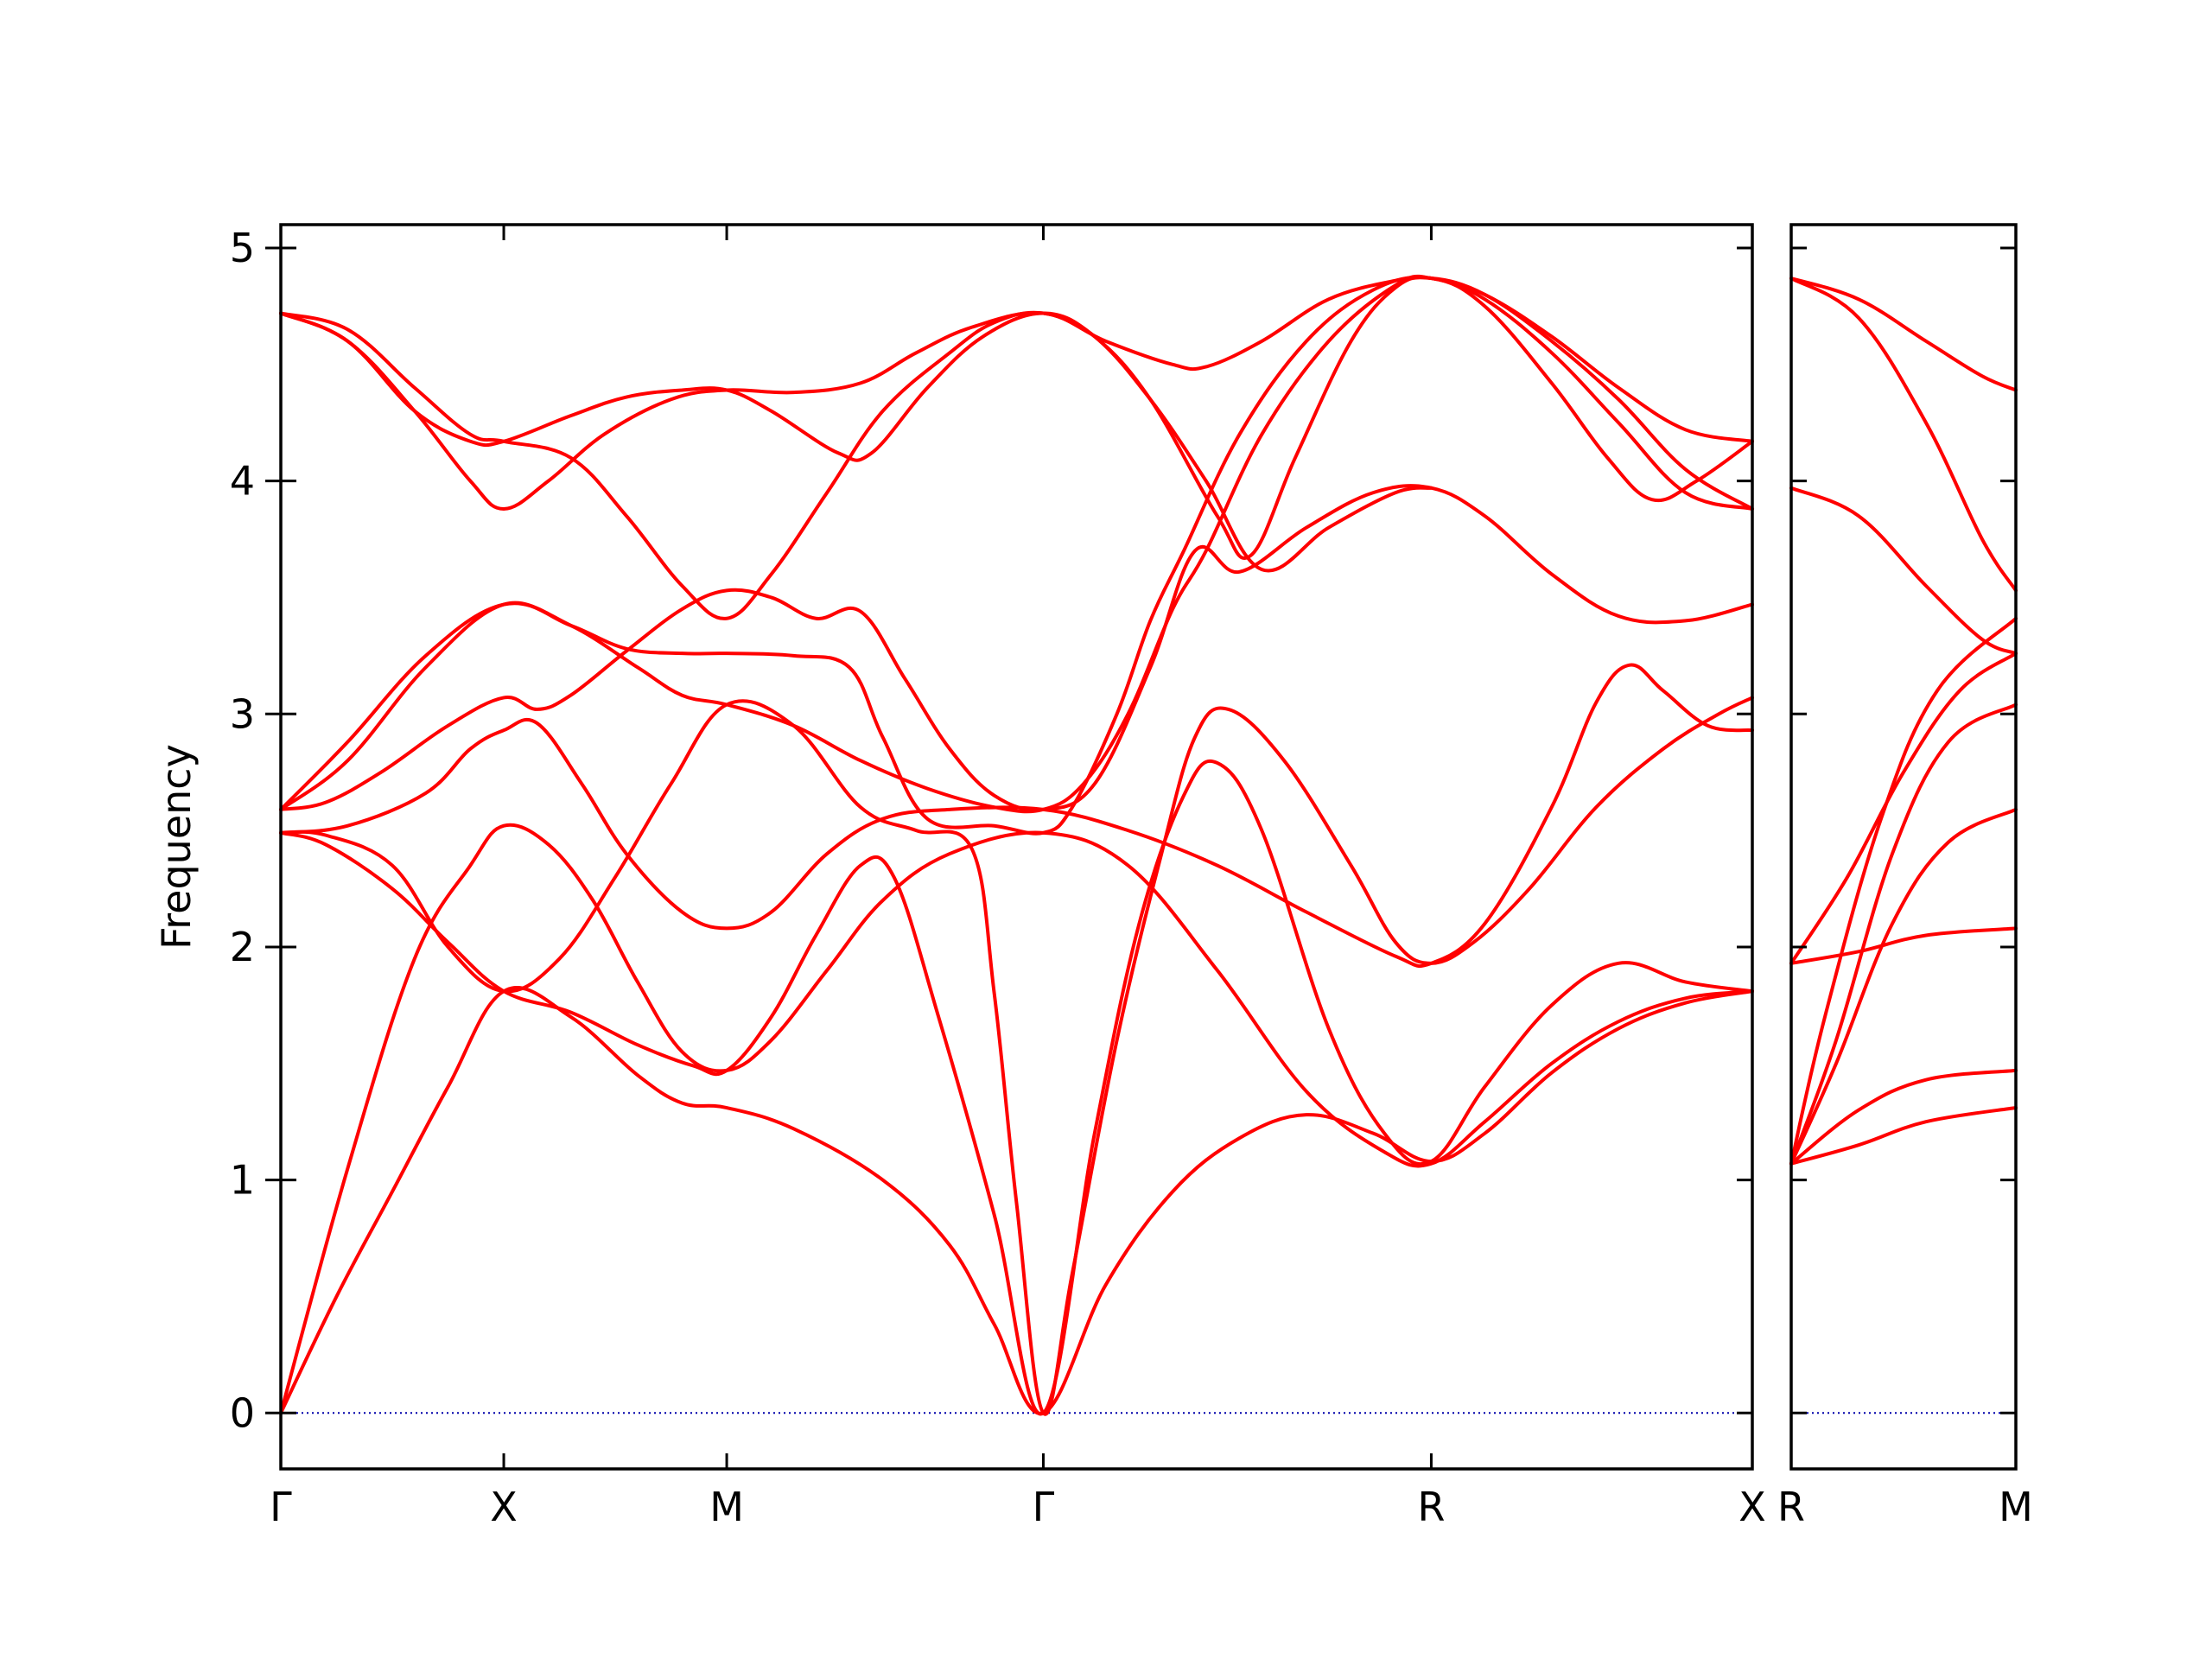 This screenshot has height=1659, width=2212. I want to click on y-tick-label: 1, so click(242, 1180).